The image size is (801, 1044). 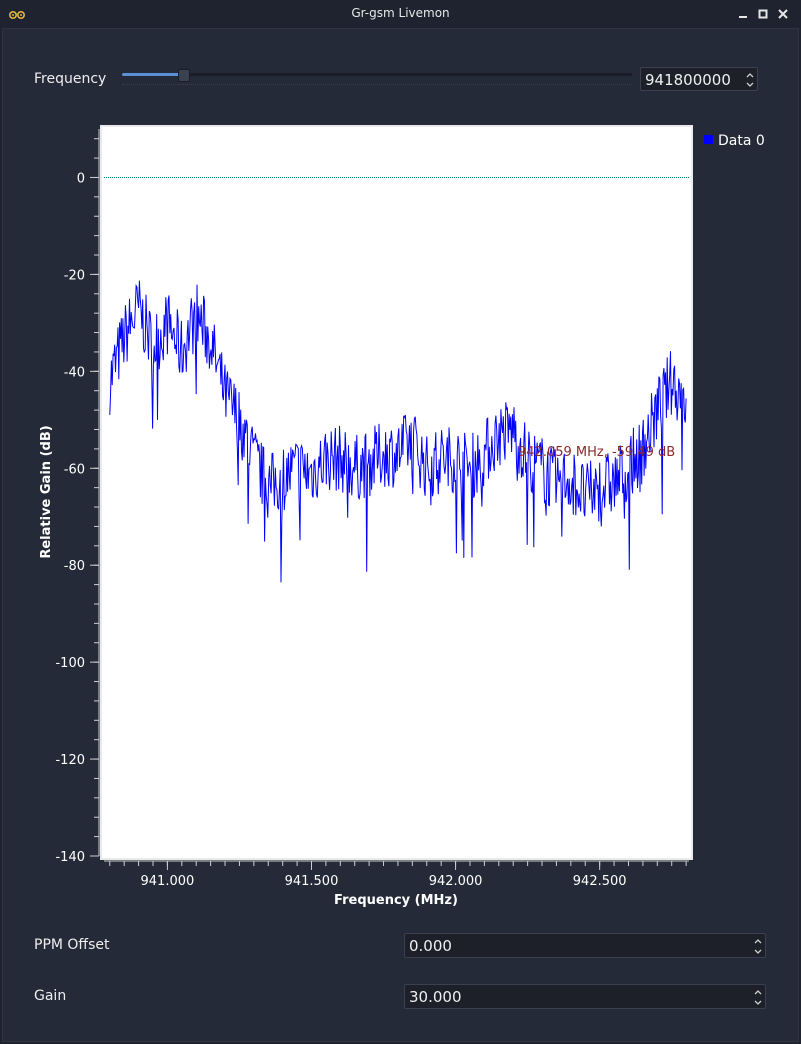 I want to click on ppm-offset-spinbox: 0.000, so click(x=585, y=945).